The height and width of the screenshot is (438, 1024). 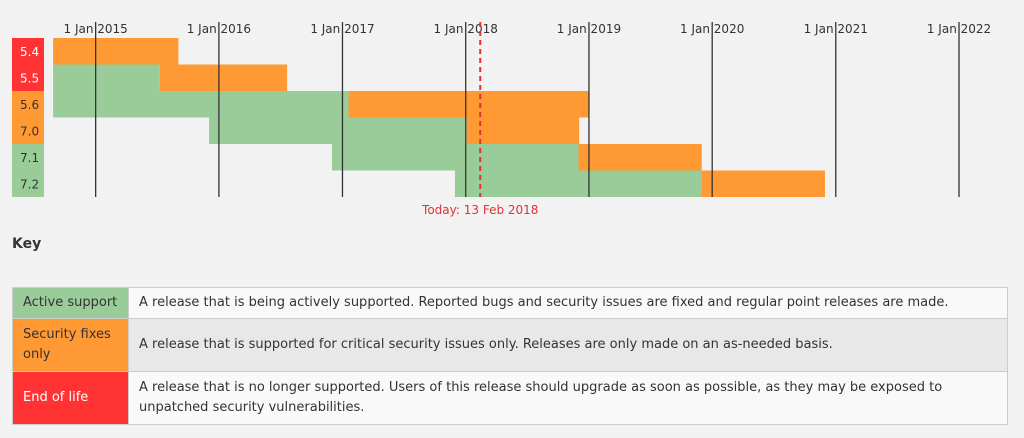 I want to click on x-tick-2019: 1 Jan 2019, so click(x=589, y=29).